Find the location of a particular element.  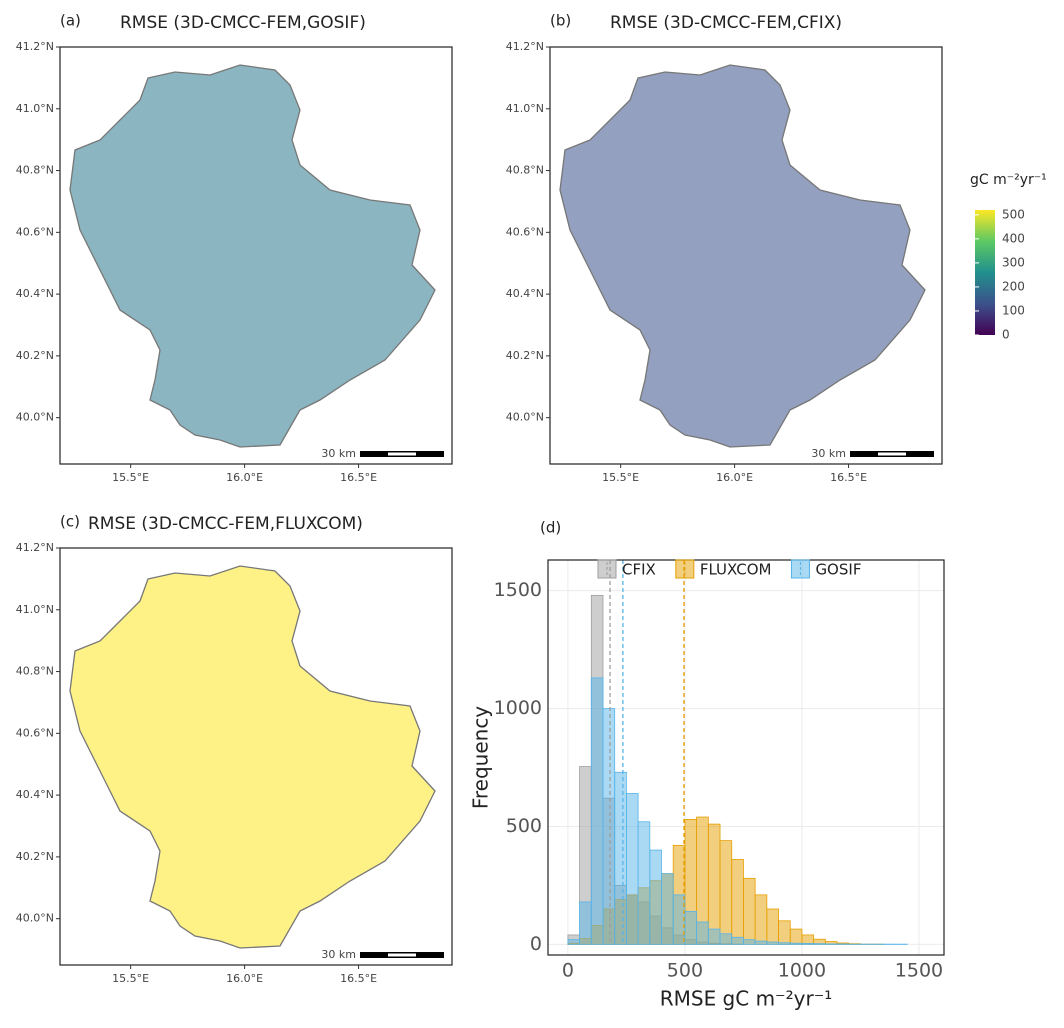

y-tick-label: 1500 is located at coordinates (518, 590).